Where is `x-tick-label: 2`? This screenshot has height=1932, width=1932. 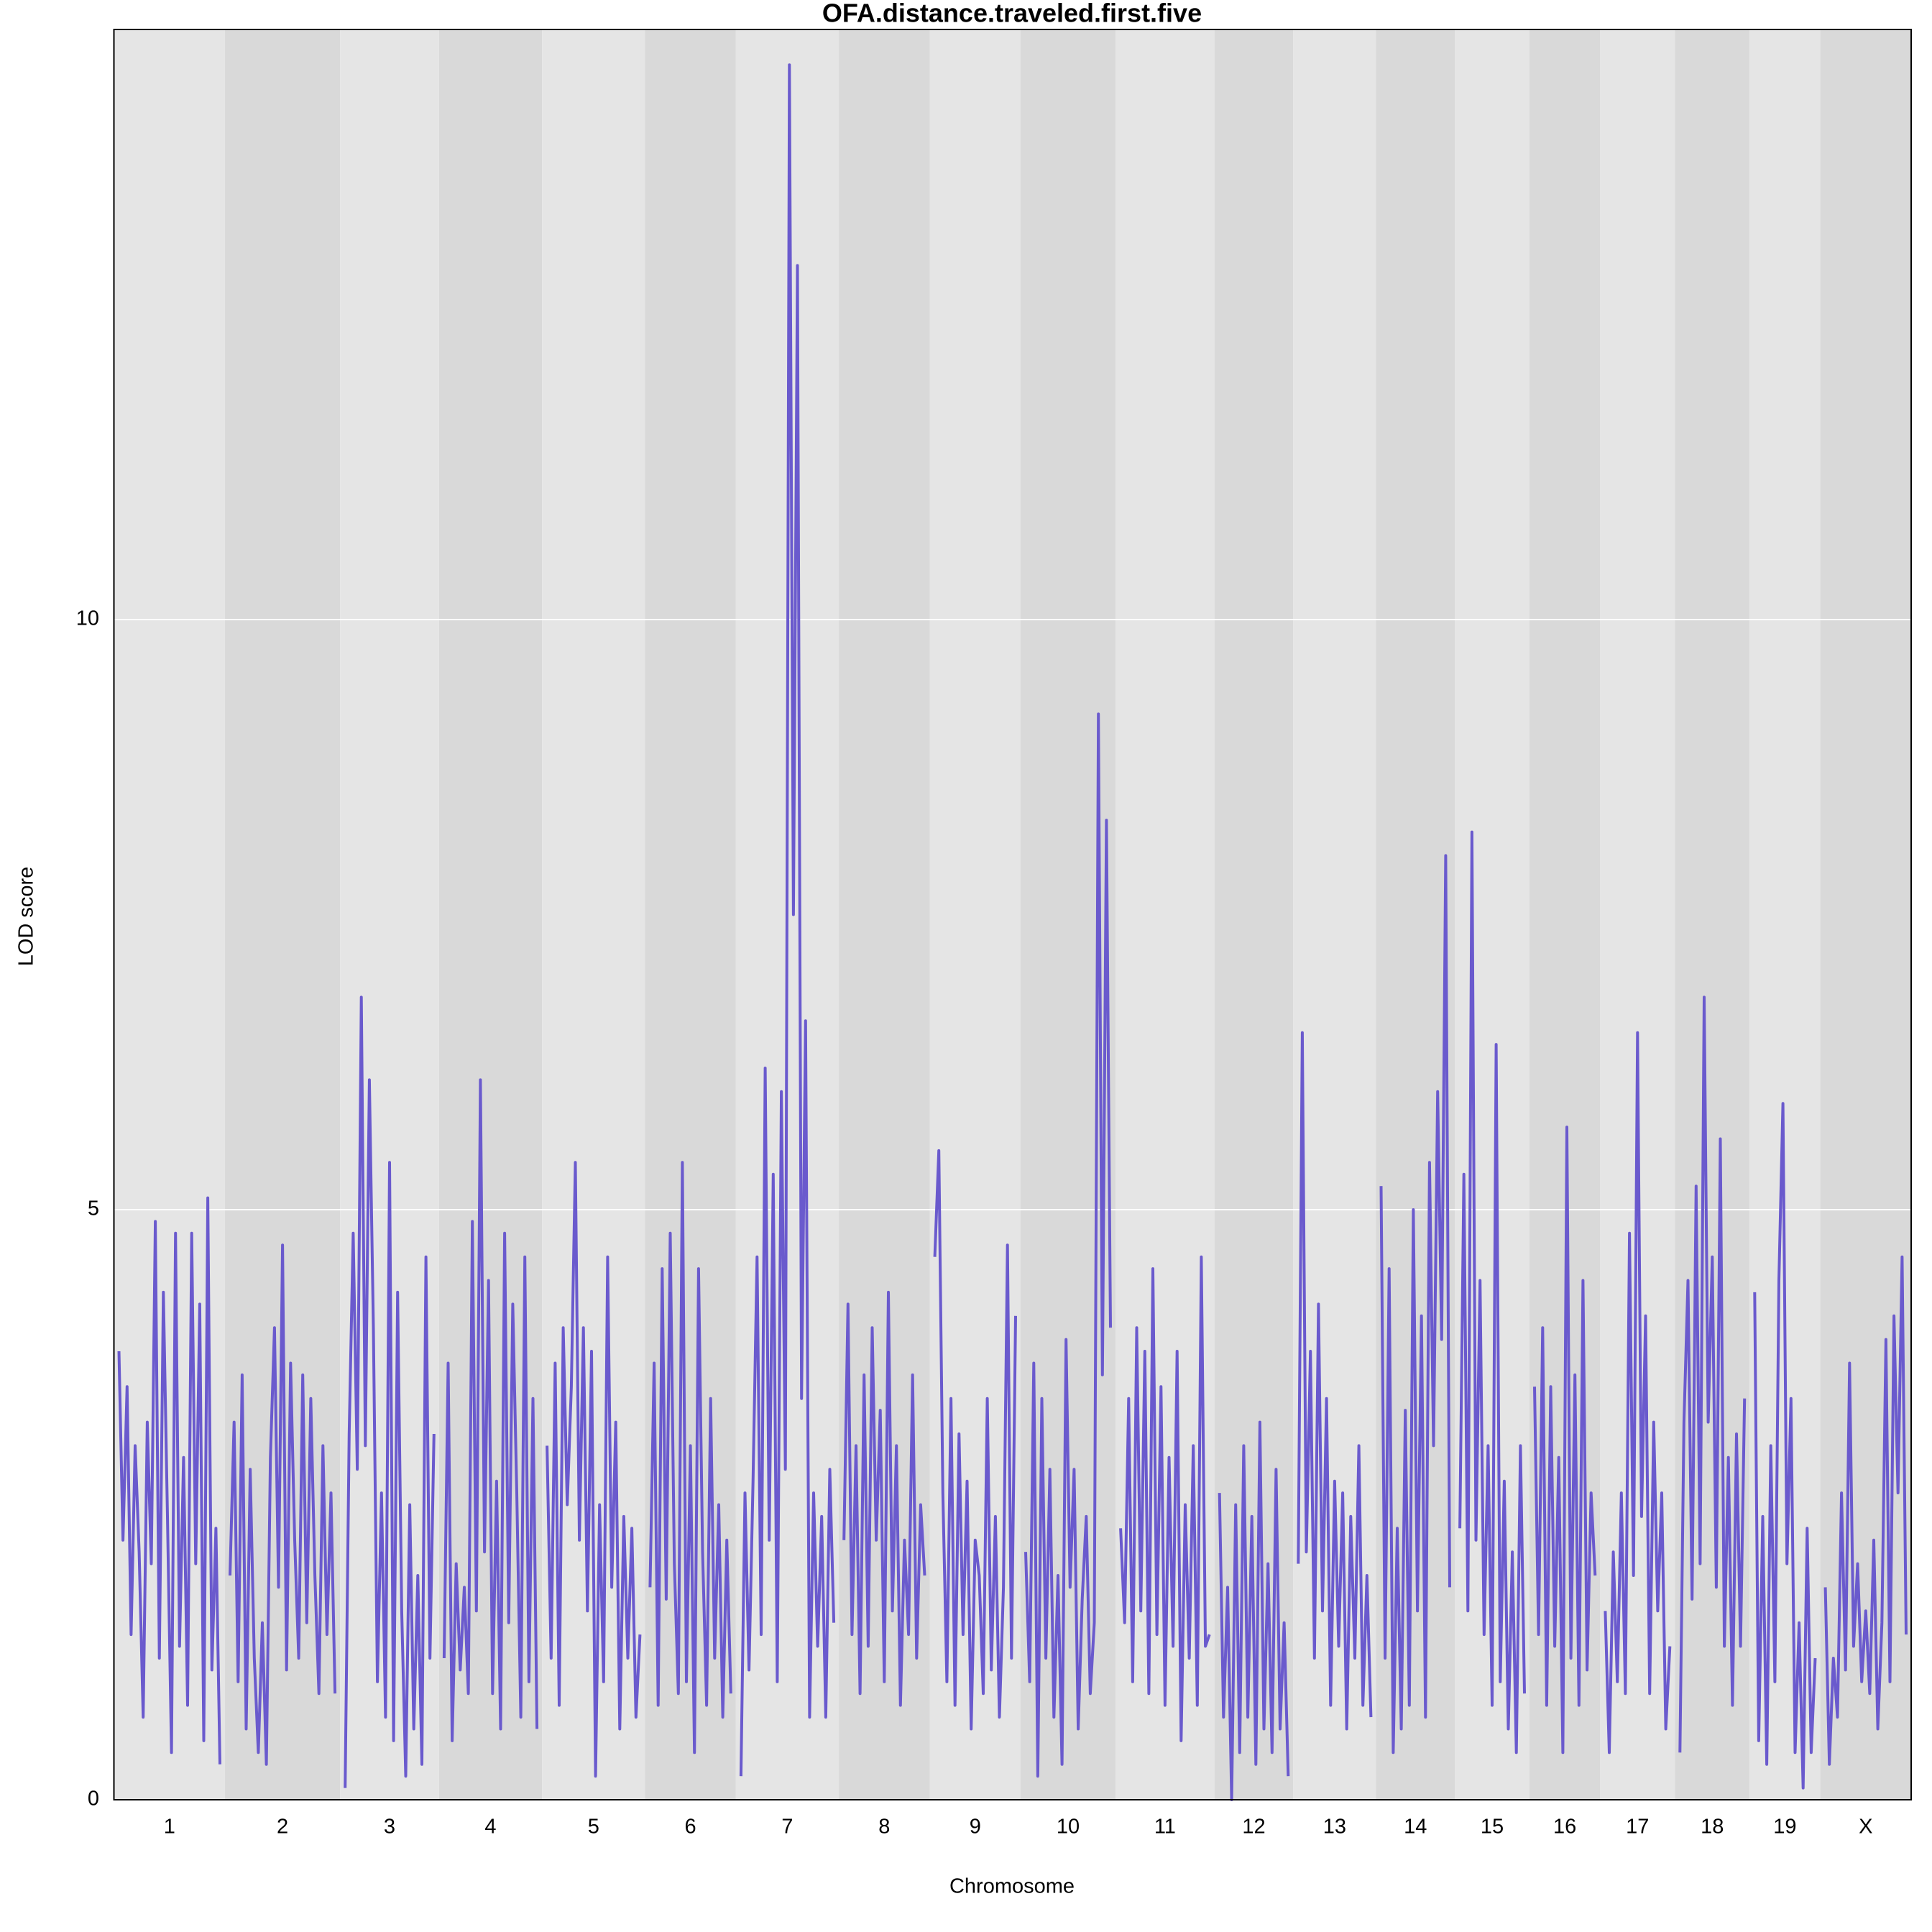 x-tick-label: 2 is located at coordinates (282, 1827).